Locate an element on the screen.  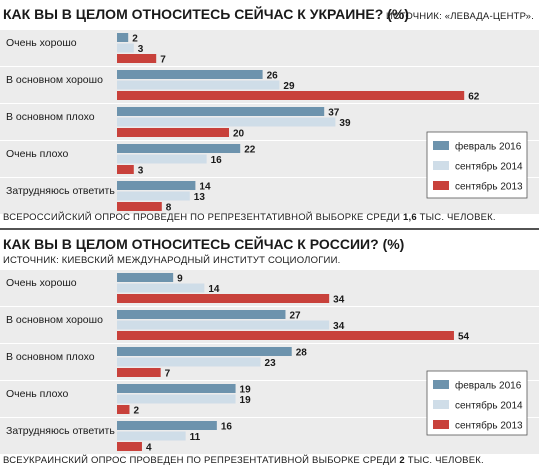
bar-value-label: 9 is located at coordinates (180, 279).